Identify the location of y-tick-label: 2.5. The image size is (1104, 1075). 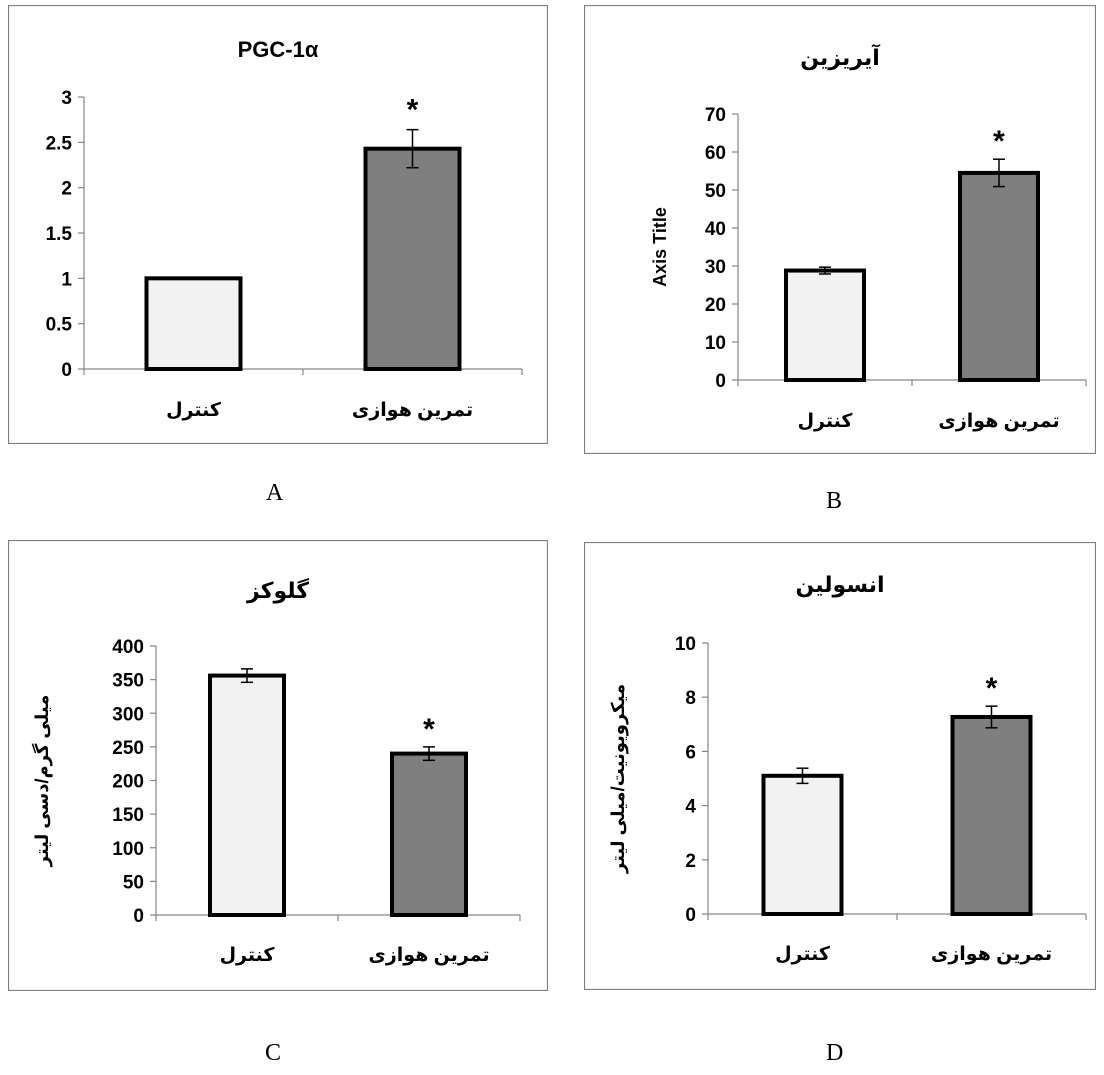
(59, 143).